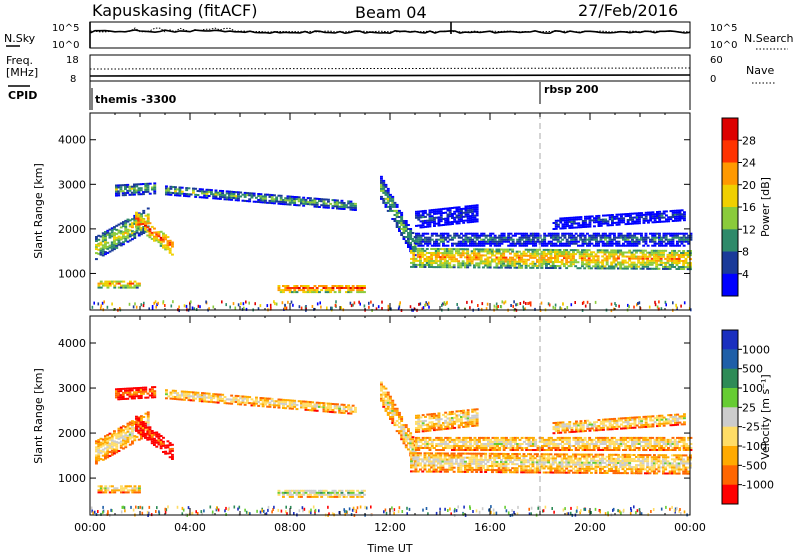 This screenshot has height=554, width=800. Describe the element at coordinates (72, 140) in the screenshot. I see `power-ytick-label: 4000` at that location.